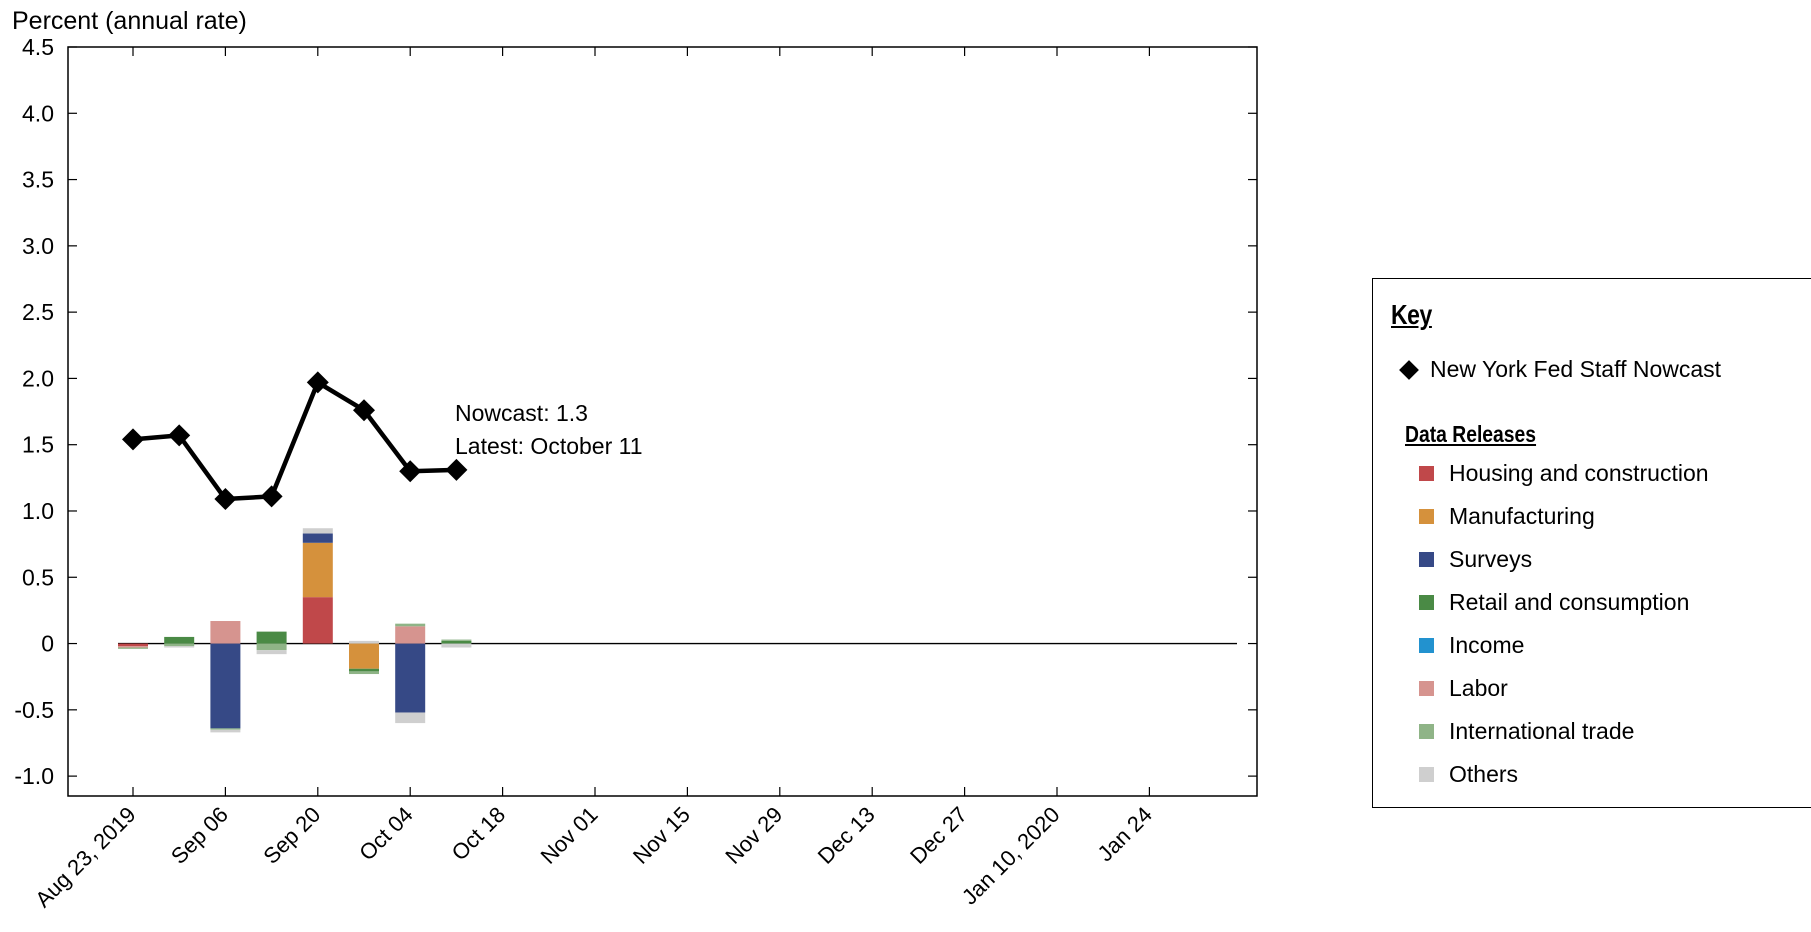  Describe the element at coordinates (38, 113) in the screenshot. I see `y-tick-label: 4.0` at that location.